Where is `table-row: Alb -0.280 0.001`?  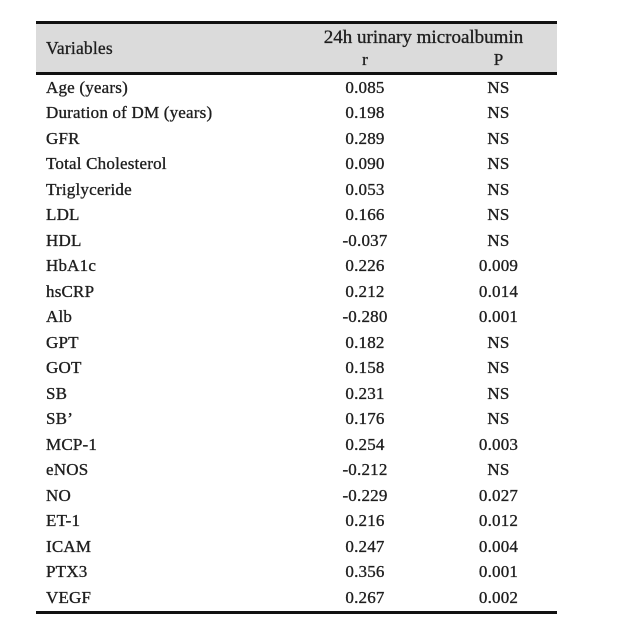
table-row: Alb -0.280 0.001 is located at coordinates (296, 318).